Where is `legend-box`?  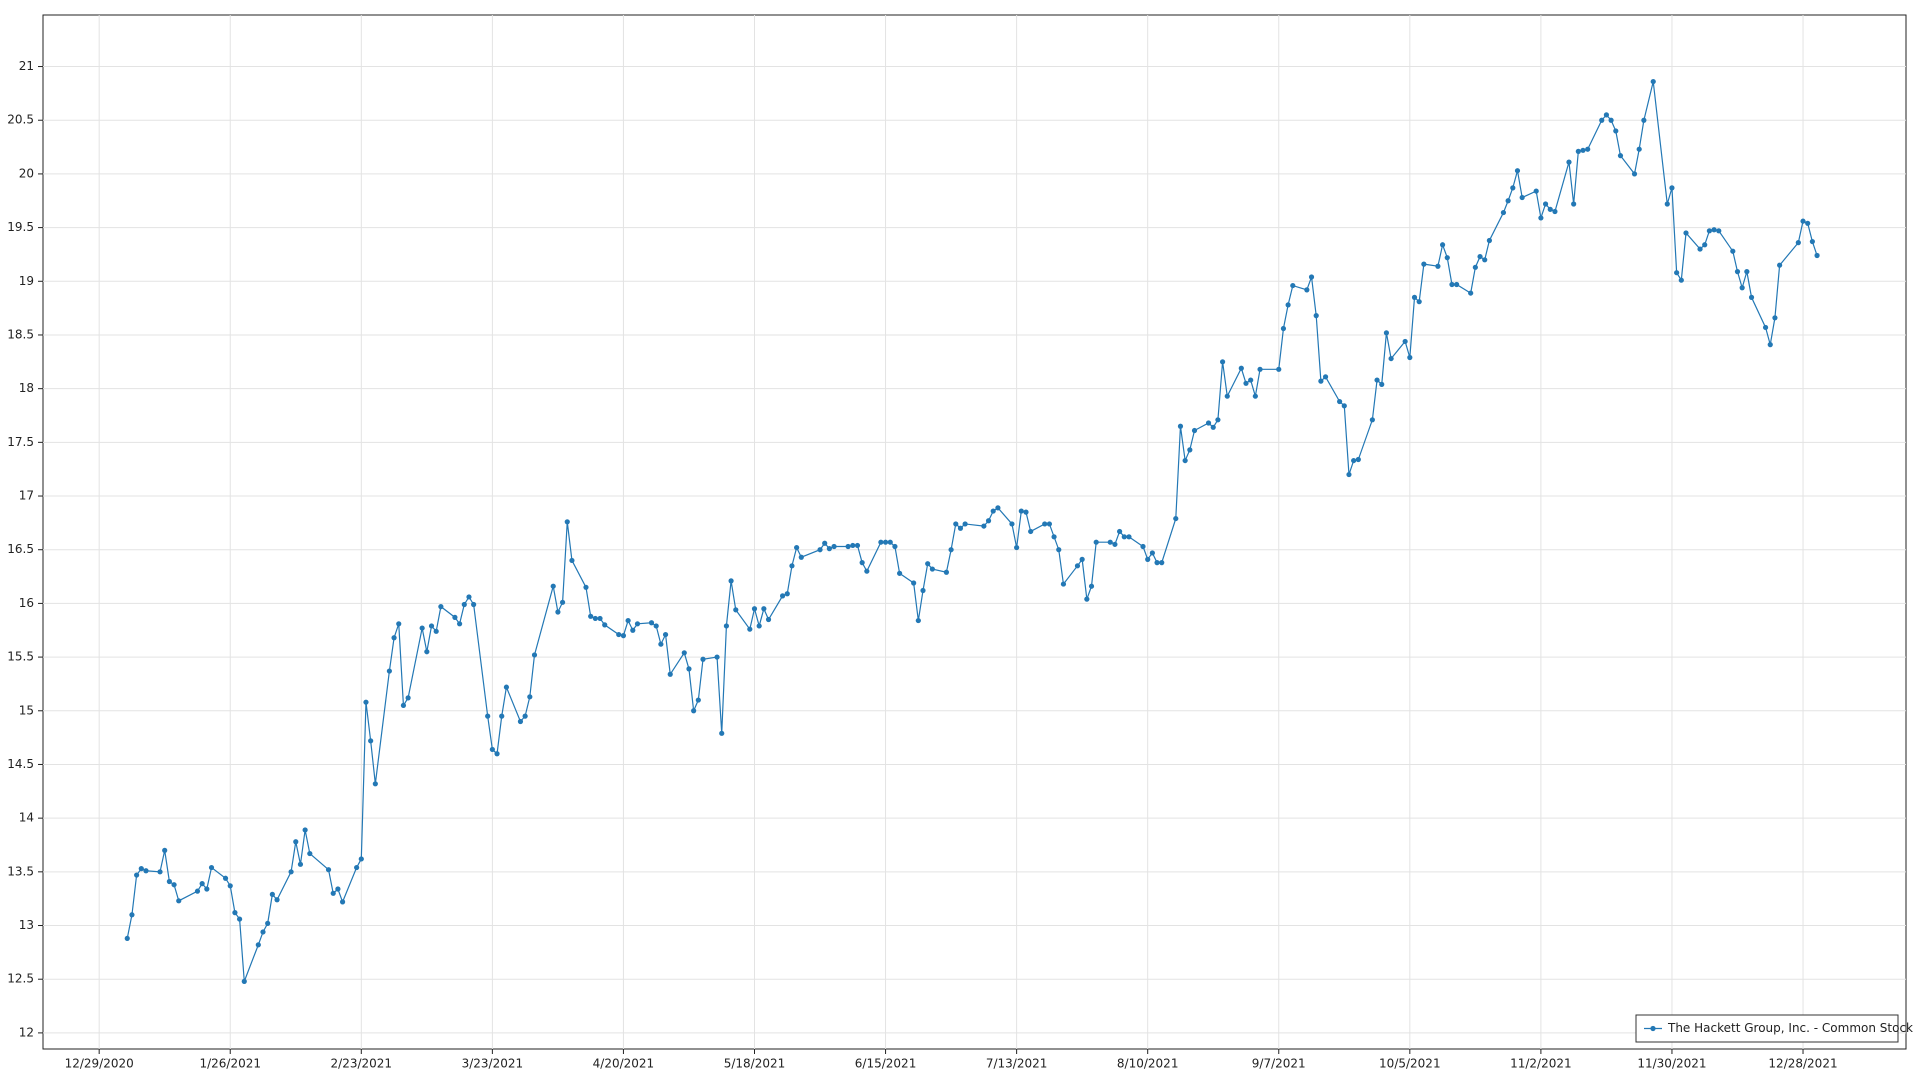 legend-box is located at coordinates (1767, 1028).